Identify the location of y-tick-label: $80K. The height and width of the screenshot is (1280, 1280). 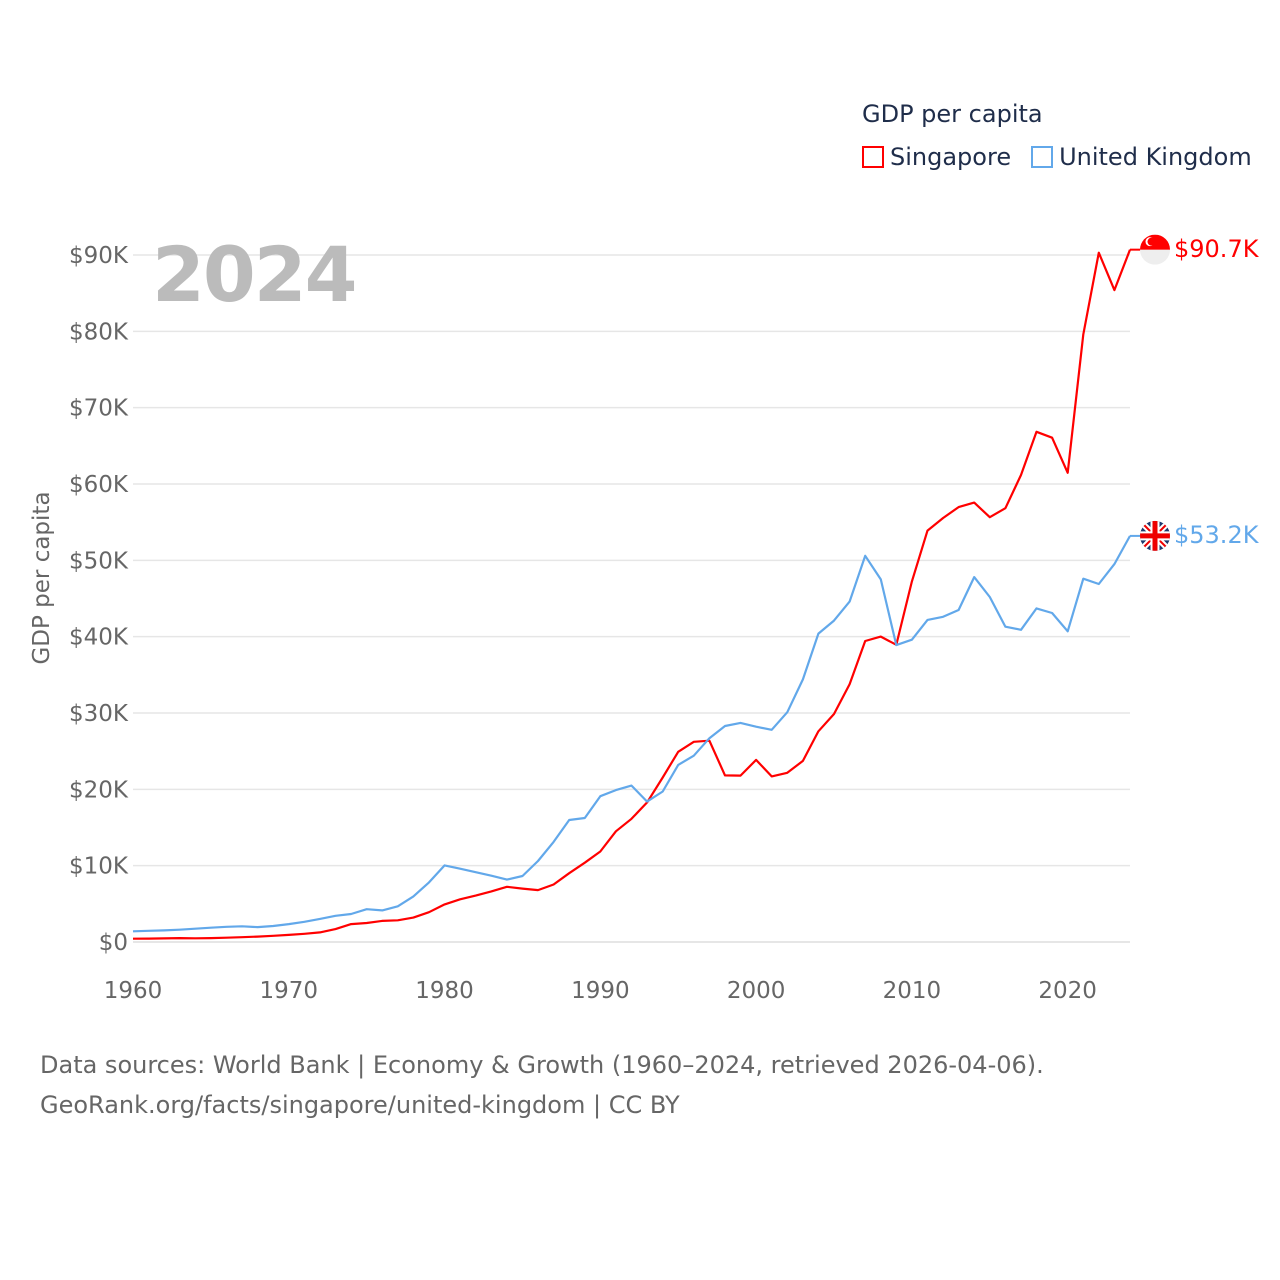
(99, 332).